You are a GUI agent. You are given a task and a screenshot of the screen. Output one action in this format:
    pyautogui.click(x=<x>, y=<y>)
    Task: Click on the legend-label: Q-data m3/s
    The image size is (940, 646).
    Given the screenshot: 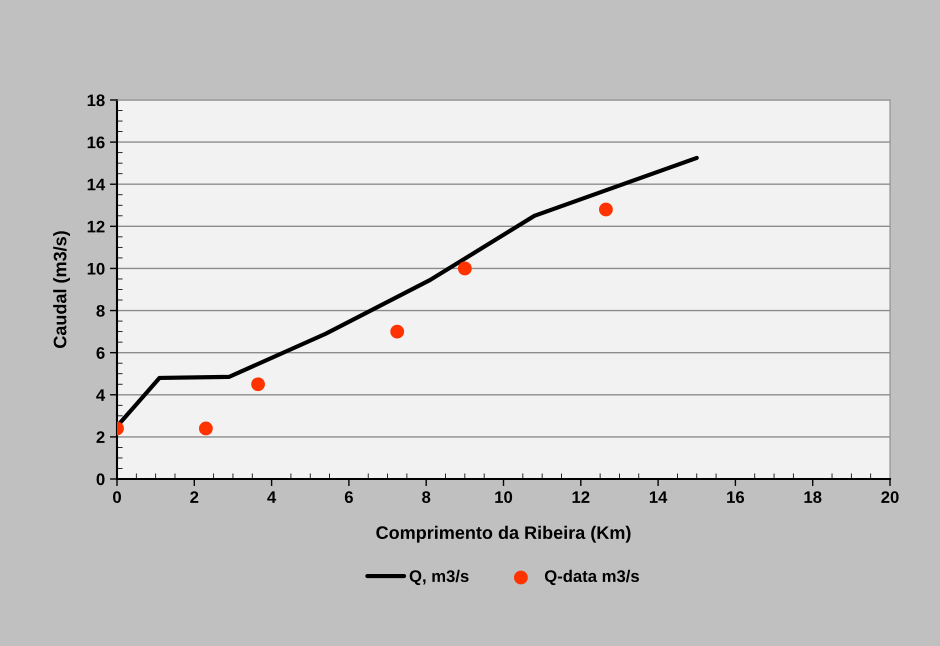 What is the action you would take?
    pyautogui.click(x=591, y=578)
    